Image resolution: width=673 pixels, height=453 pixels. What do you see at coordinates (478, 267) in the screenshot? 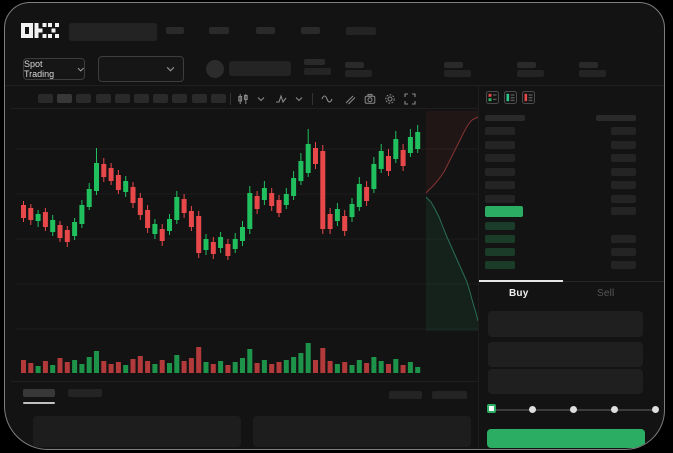
I see `right-panel-divider` at bounding box center [478, 267].